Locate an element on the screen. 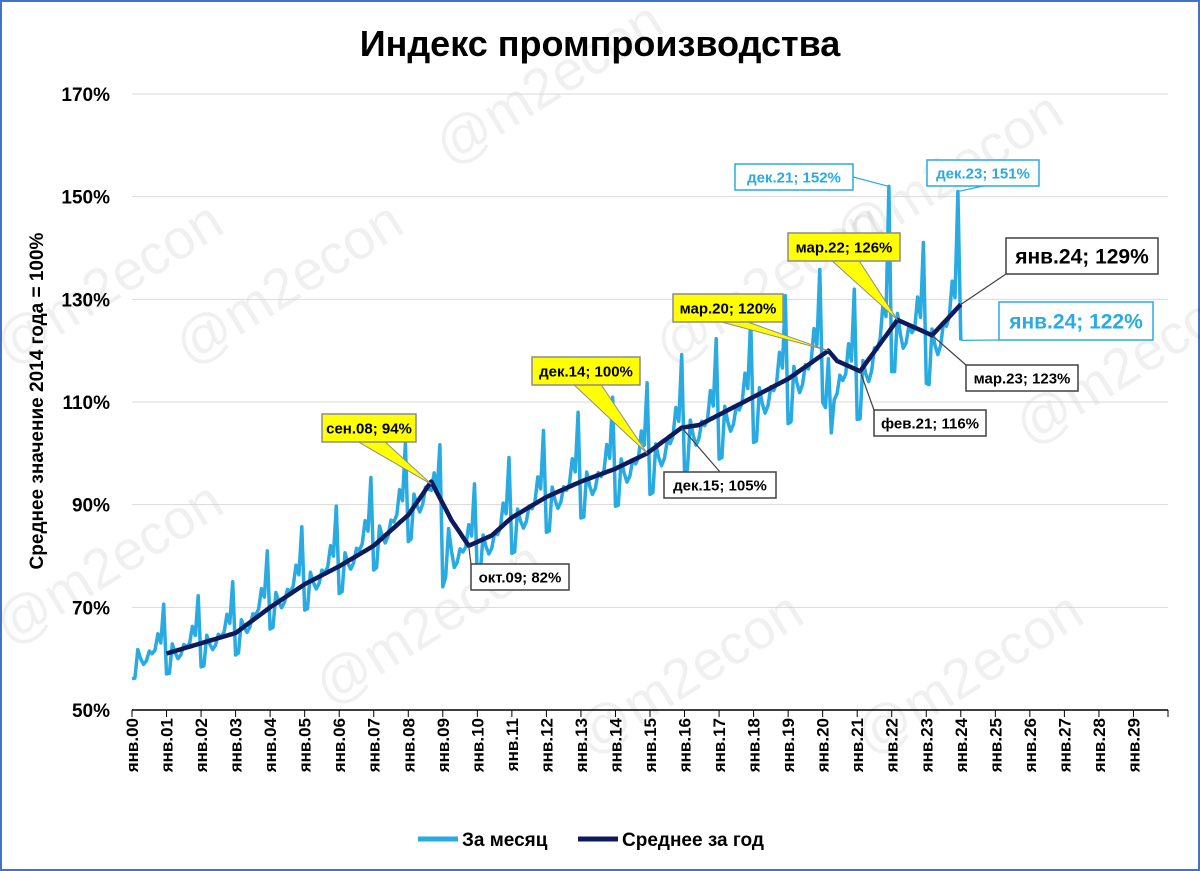  annotation-callout: окт.09; 82% is located at coordinates (519, 568).